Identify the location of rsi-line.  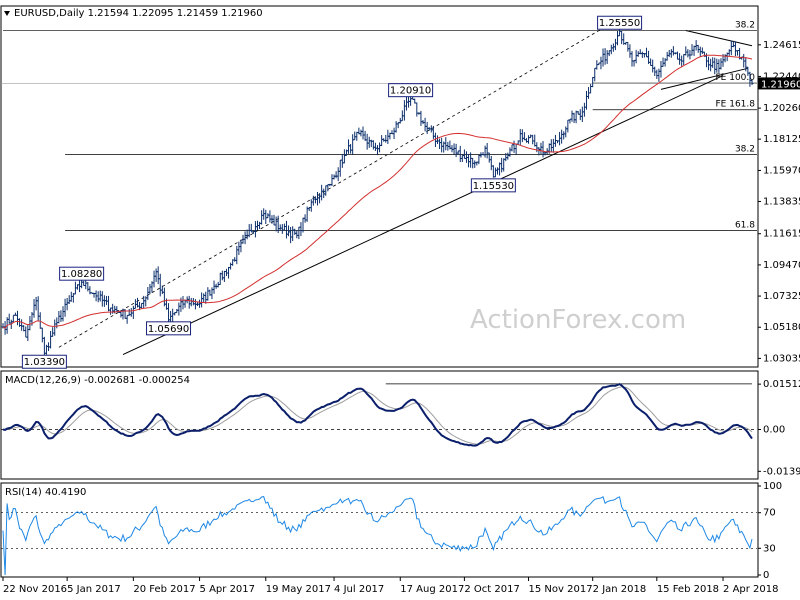
(377, 536).